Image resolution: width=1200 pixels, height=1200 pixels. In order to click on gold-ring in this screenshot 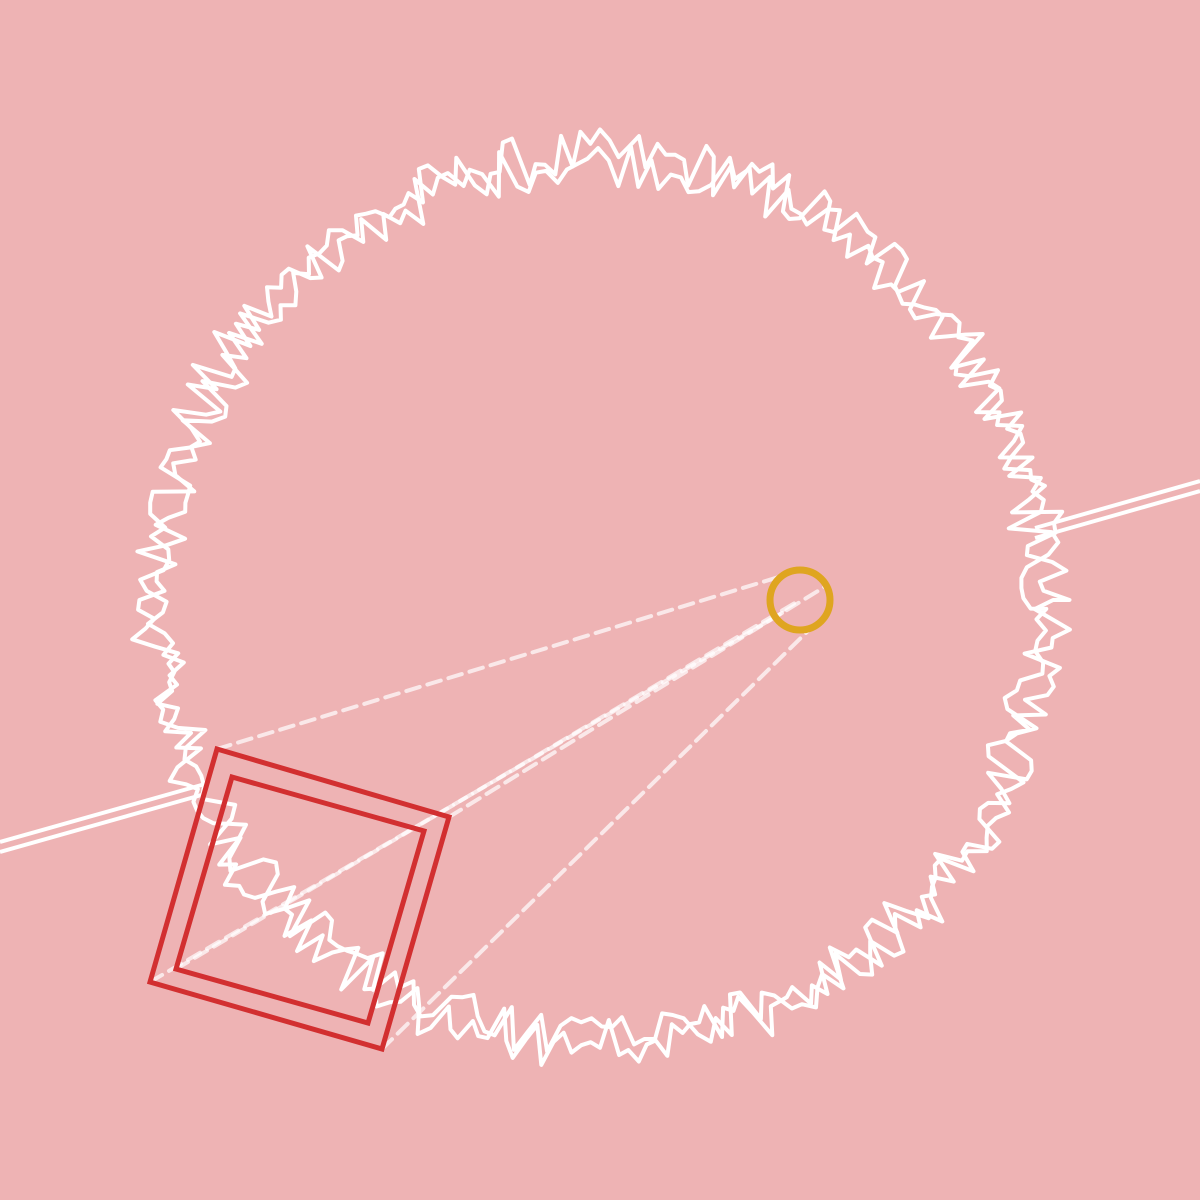, I will do `click(800, 600)`.